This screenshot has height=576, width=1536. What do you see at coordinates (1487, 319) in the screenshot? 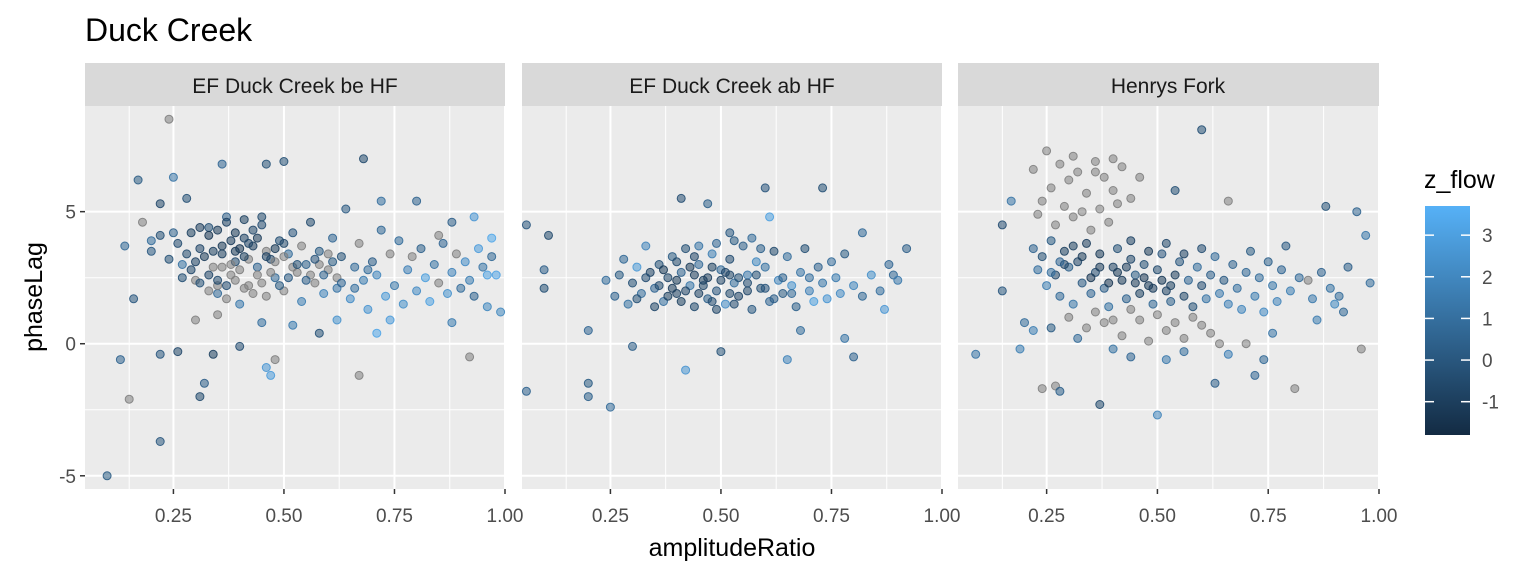
I see `legend-tick-label: 1` at bounding box center [1487, 319].